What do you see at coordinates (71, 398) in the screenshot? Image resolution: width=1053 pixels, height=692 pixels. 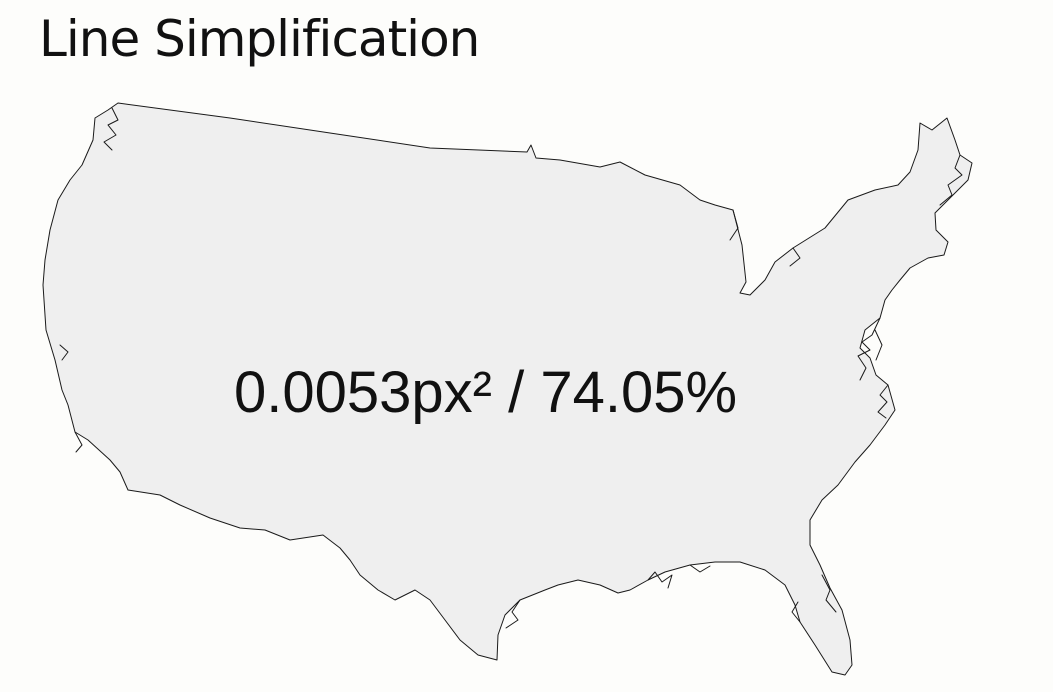 I see `california-coast-detail` at bounding box center [71, 398].